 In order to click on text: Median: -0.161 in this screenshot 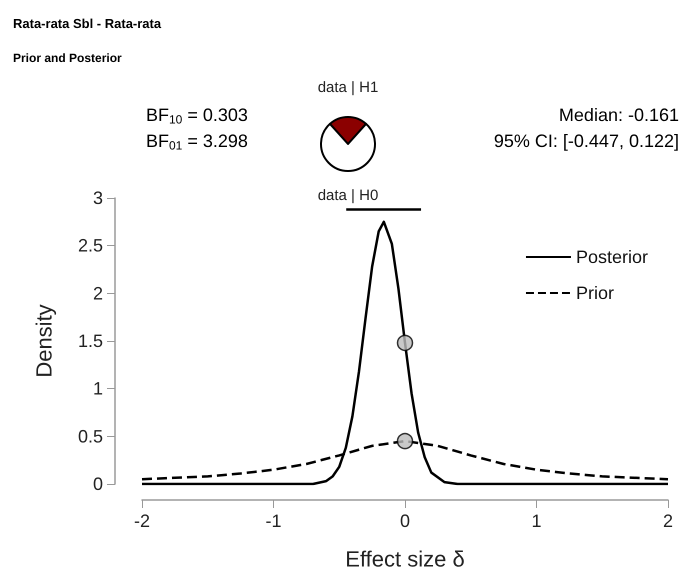, I will do `click(618, 115)`.